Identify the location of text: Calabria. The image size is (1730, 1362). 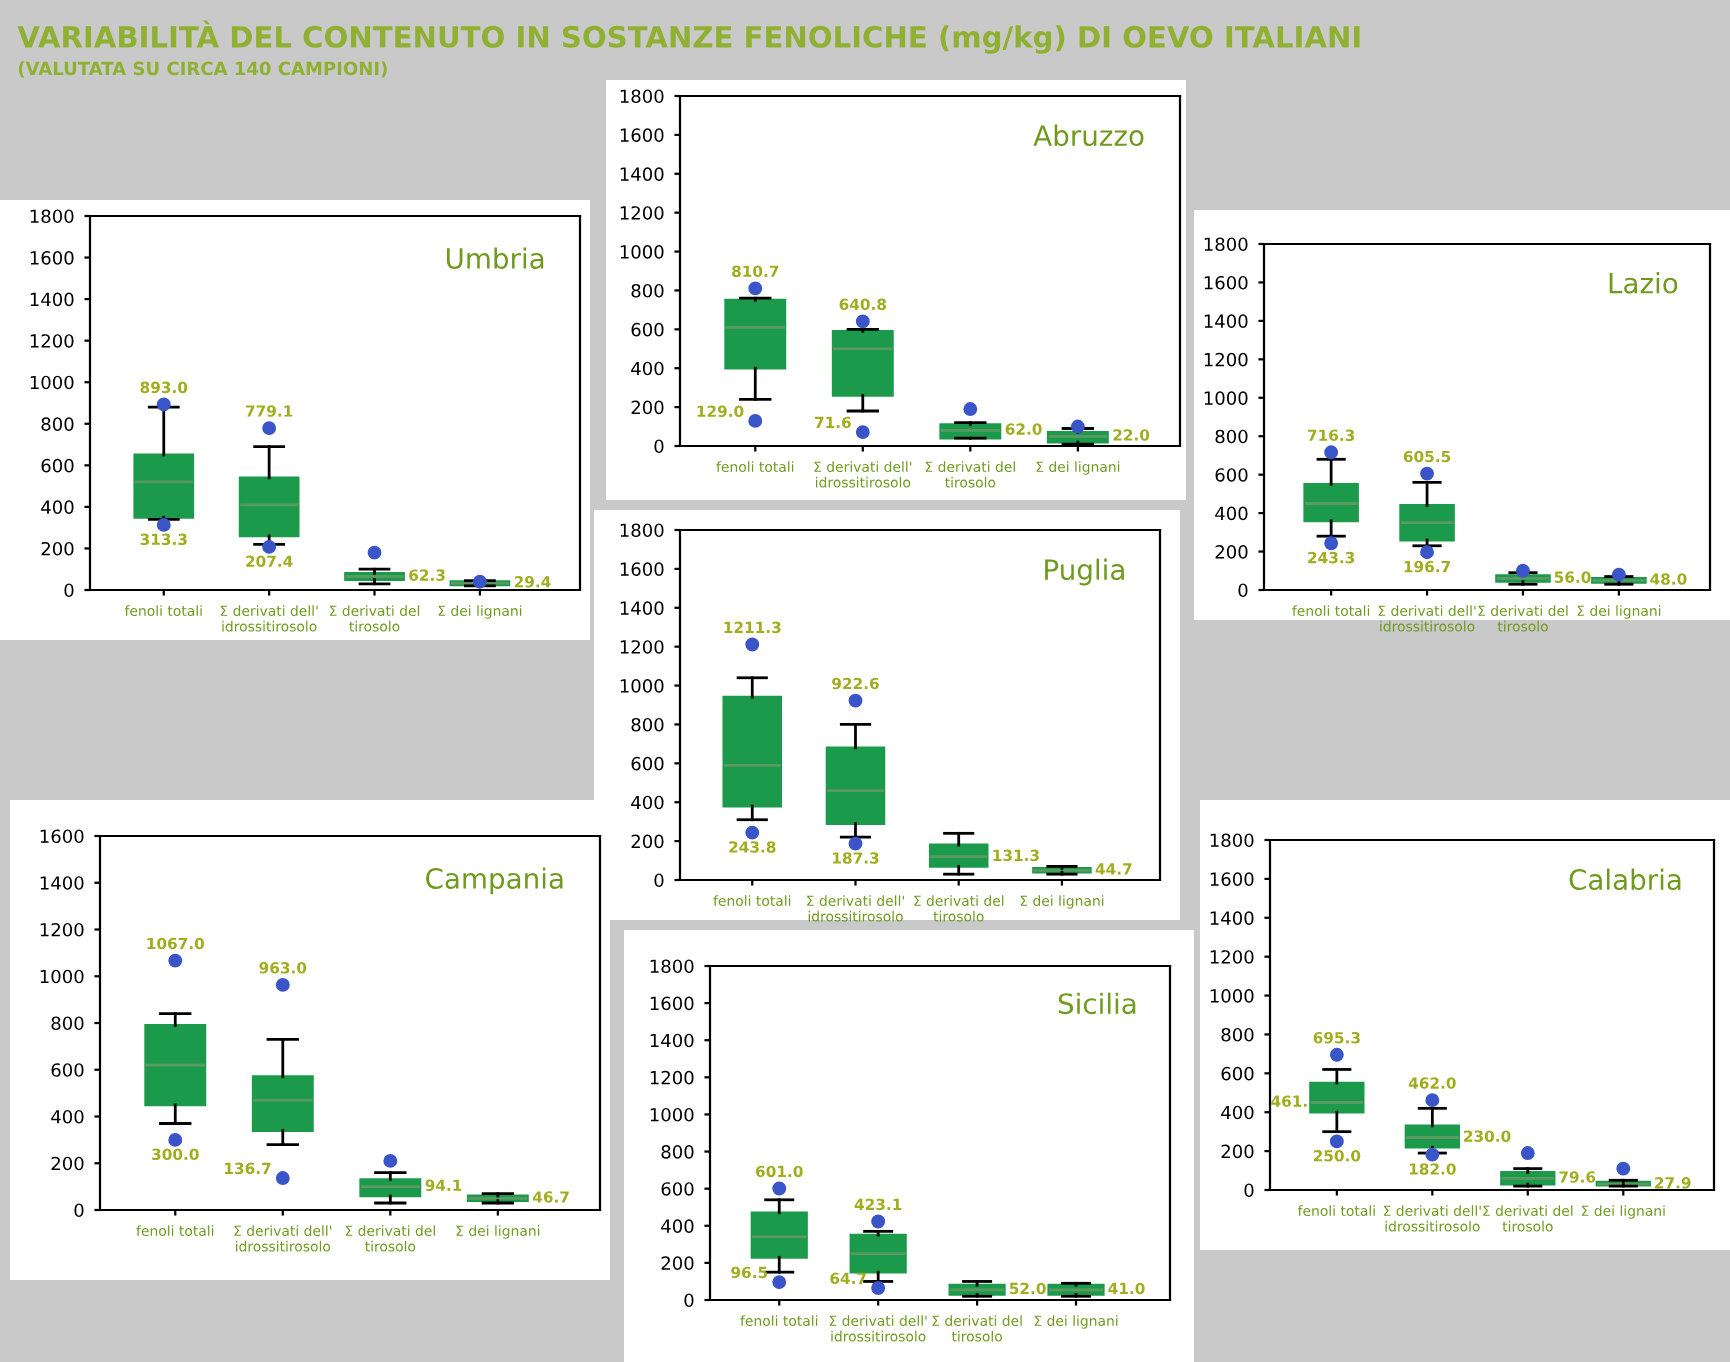
(1625, 879).